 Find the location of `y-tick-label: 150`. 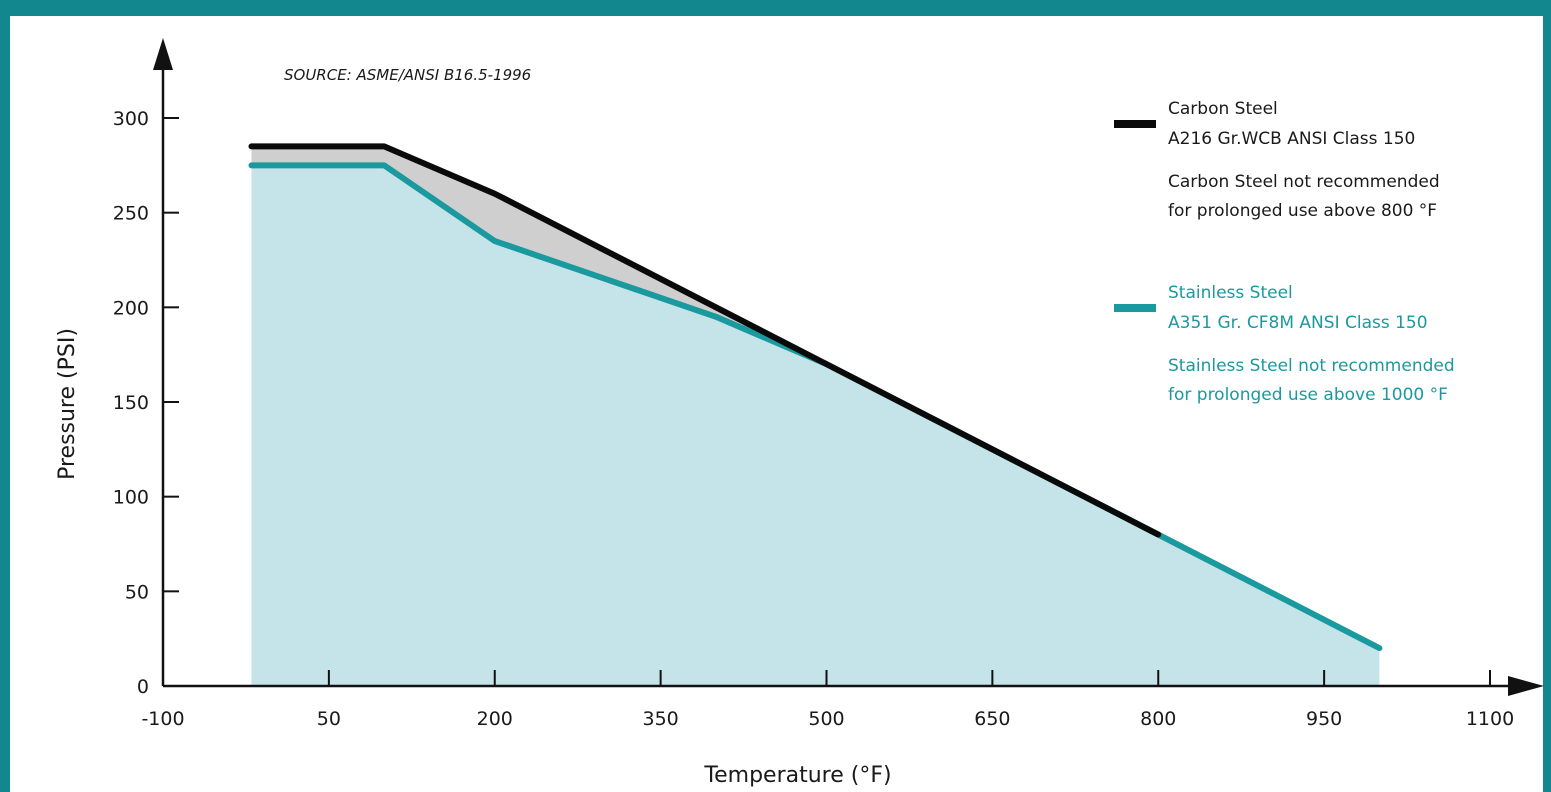

y-tick-label: 150 is located at coordinates (131, 403).